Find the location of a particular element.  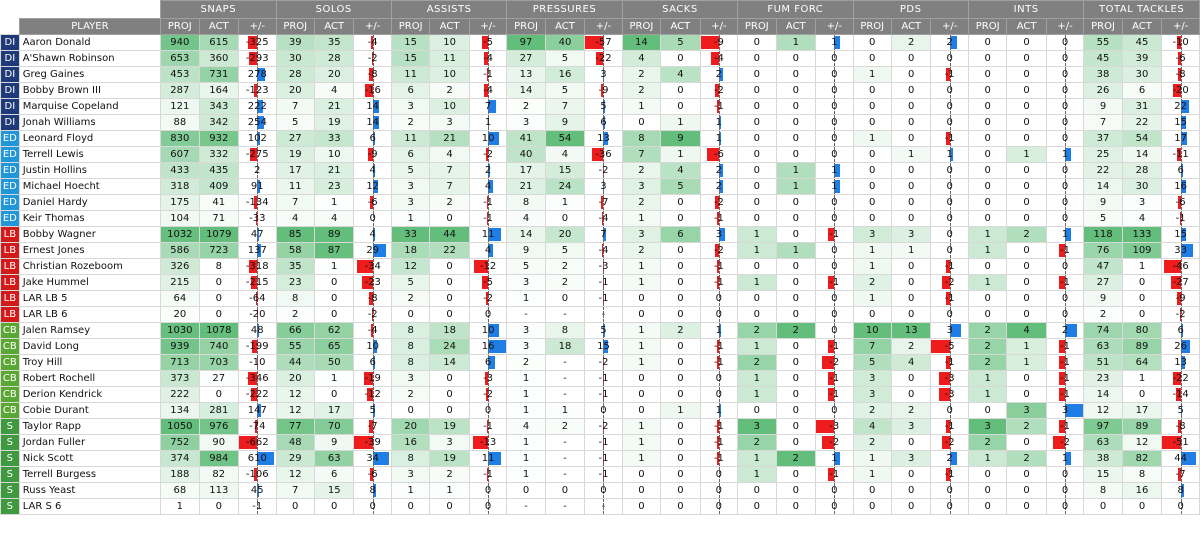

act-value: 82 is located at coordinates (219, 474).